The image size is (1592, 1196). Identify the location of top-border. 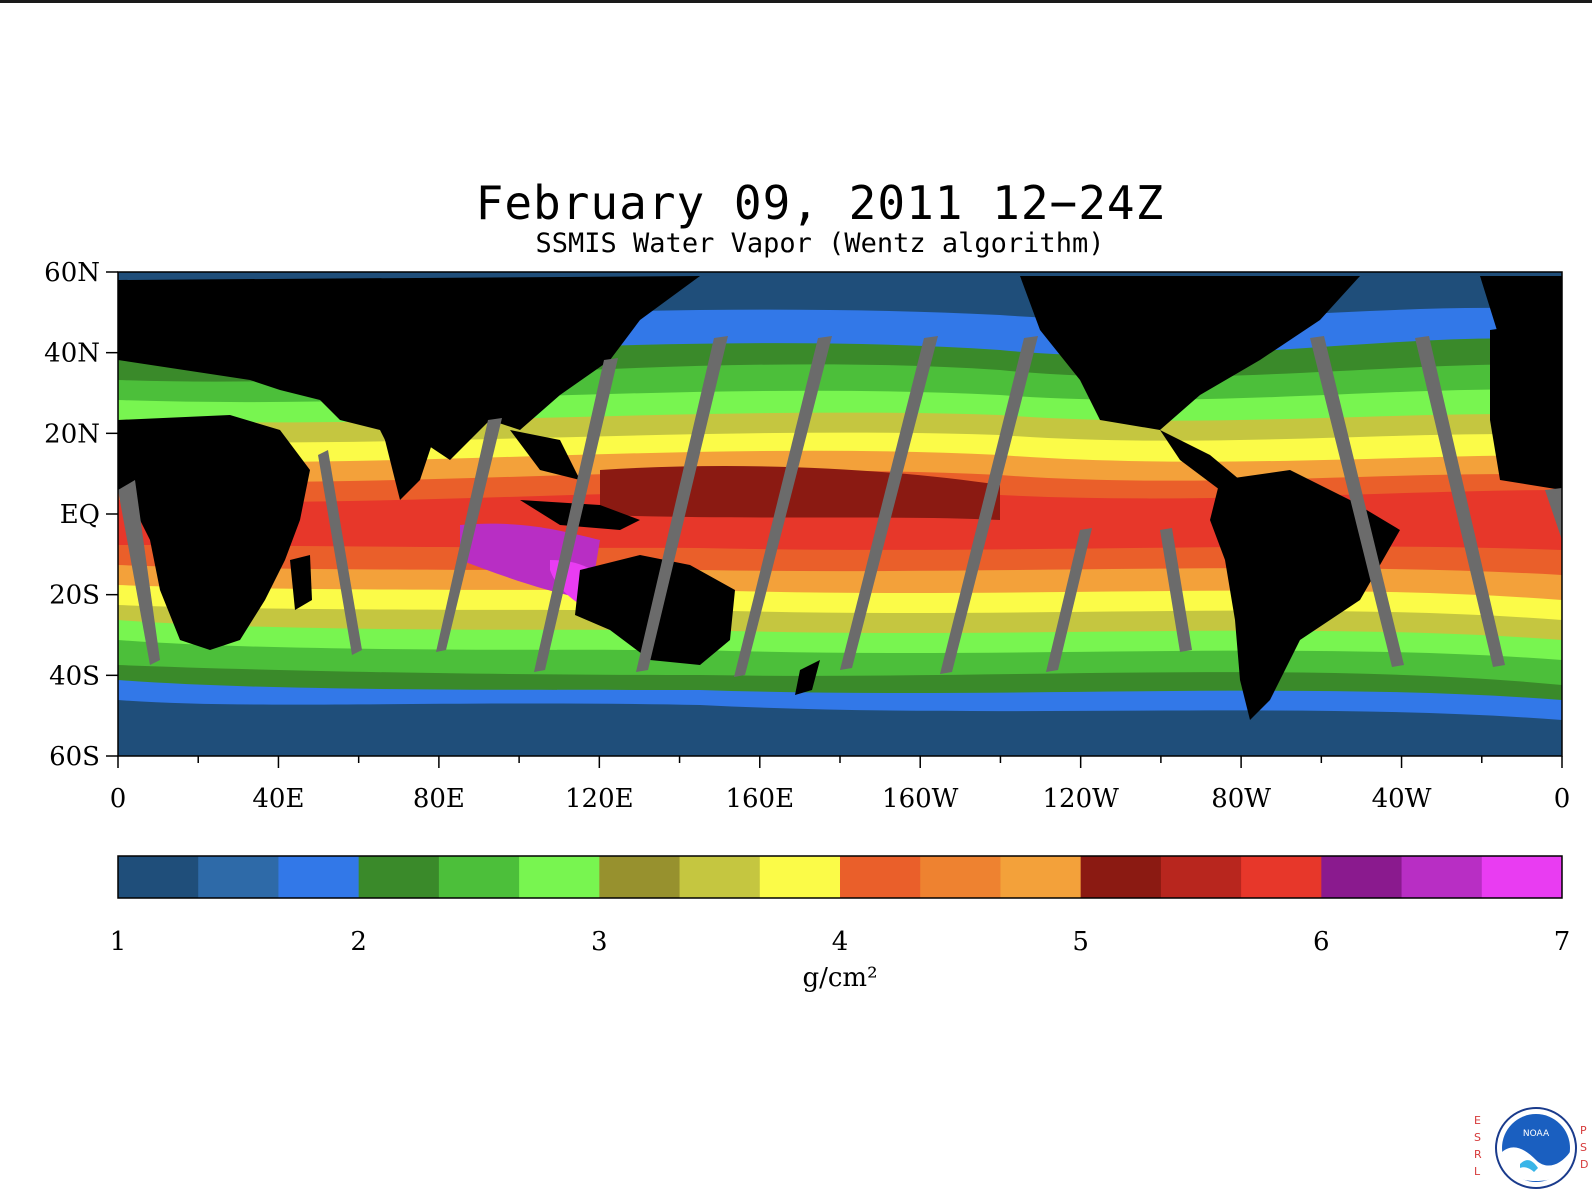
(796, 1).